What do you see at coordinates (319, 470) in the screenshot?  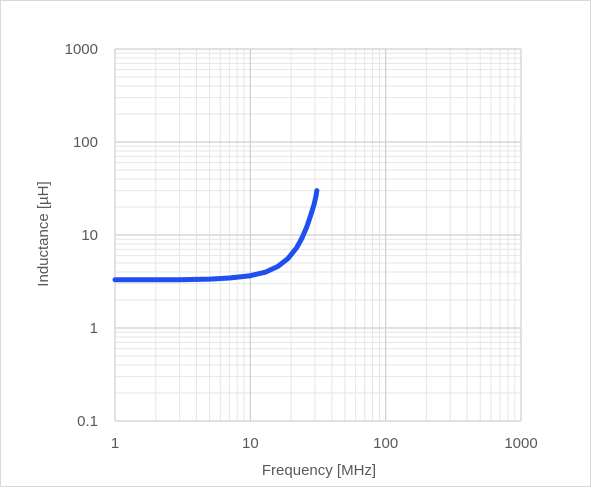 I see `x-axis-title: Frequency [MHz]` at bounding box center [319, 470].